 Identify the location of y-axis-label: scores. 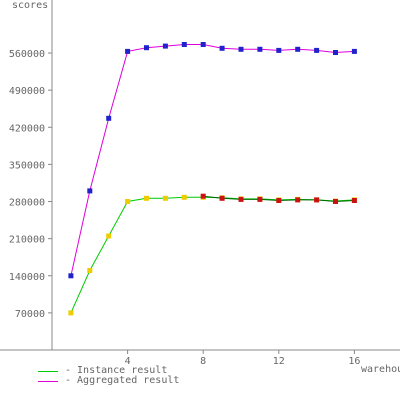
(30, 5).